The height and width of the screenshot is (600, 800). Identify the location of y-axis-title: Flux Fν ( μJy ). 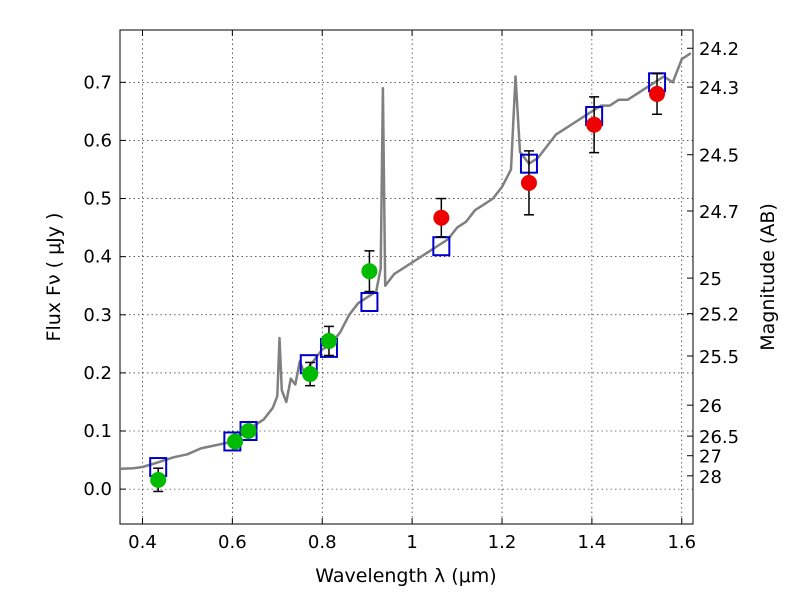
(54, 277).